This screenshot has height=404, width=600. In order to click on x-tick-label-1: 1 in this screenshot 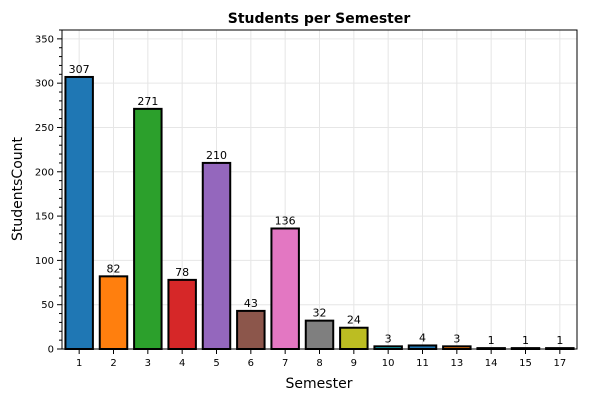, I will do `click(79, 363)`.